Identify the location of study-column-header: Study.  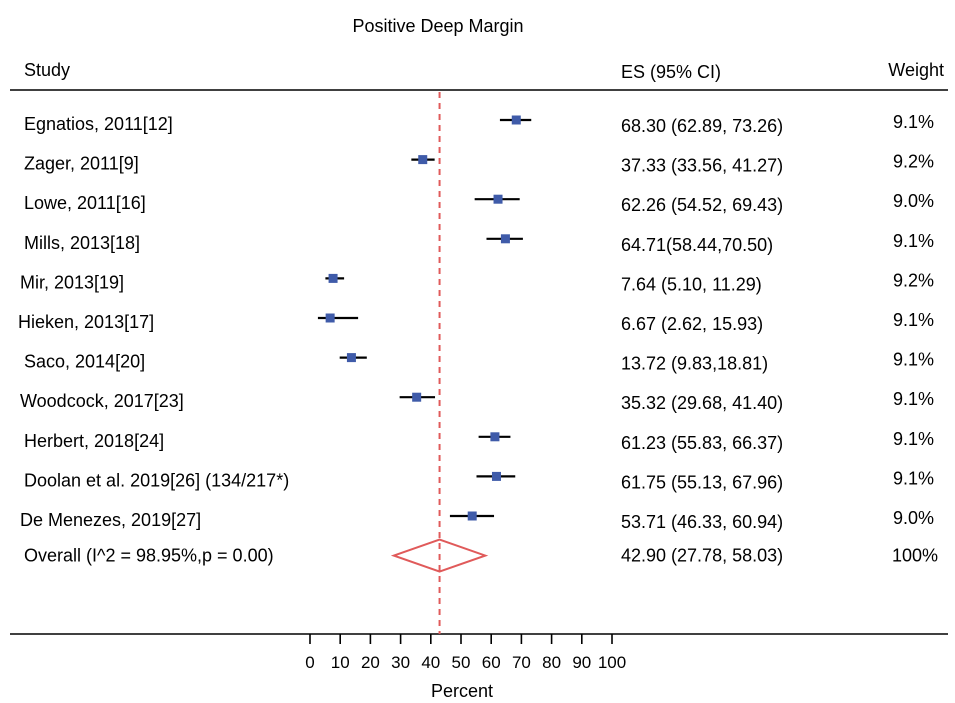
(47, 70).